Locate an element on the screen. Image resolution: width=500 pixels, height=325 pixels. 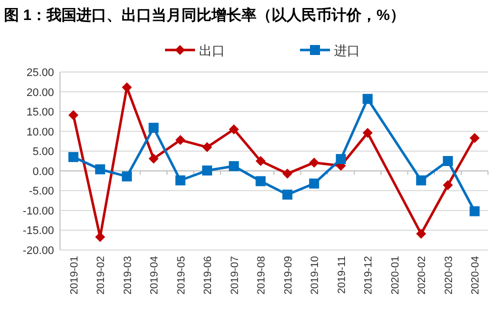
x-tick-label: 2019-10 is located at coordinates (315, 275).